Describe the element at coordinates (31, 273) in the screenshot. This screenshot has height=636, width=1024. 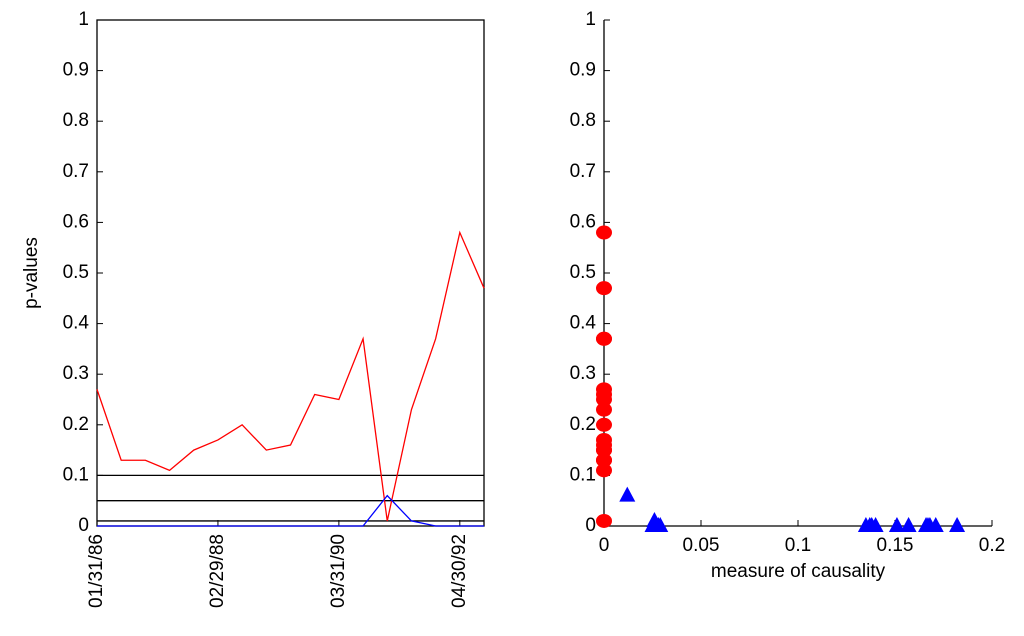
I see `y-axis-label: p-values` at that location.